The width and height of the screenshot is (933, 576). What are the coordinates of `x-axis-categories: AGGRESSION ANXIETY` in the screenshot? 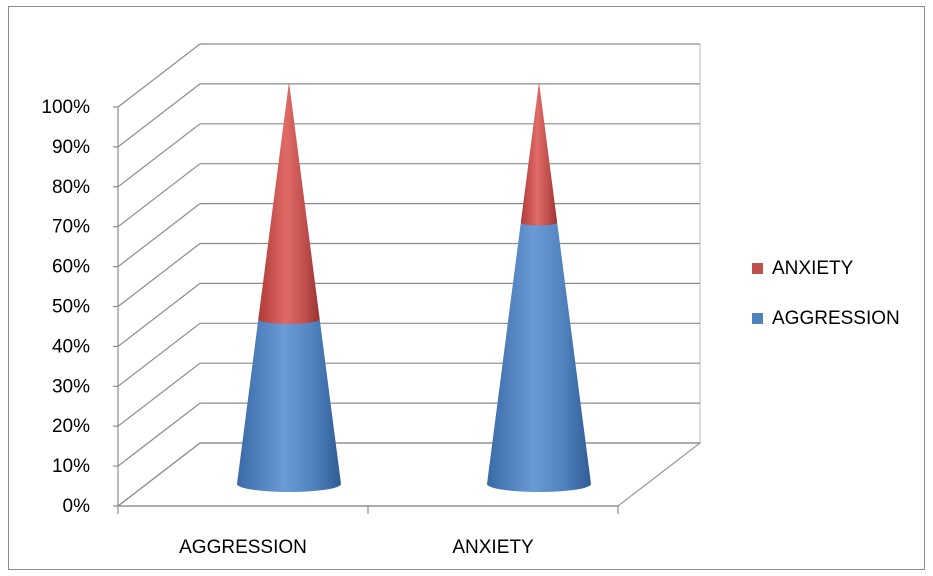 It's located at (356, 547).